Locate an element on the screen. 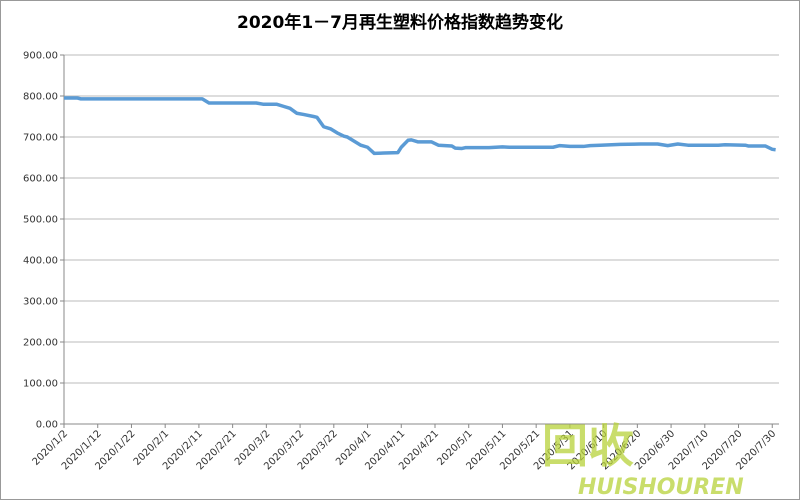 Image resolution: width=800 pixels, height=500 pixels. y-tick-label: 100.00 is located at coordinates (40, 384).